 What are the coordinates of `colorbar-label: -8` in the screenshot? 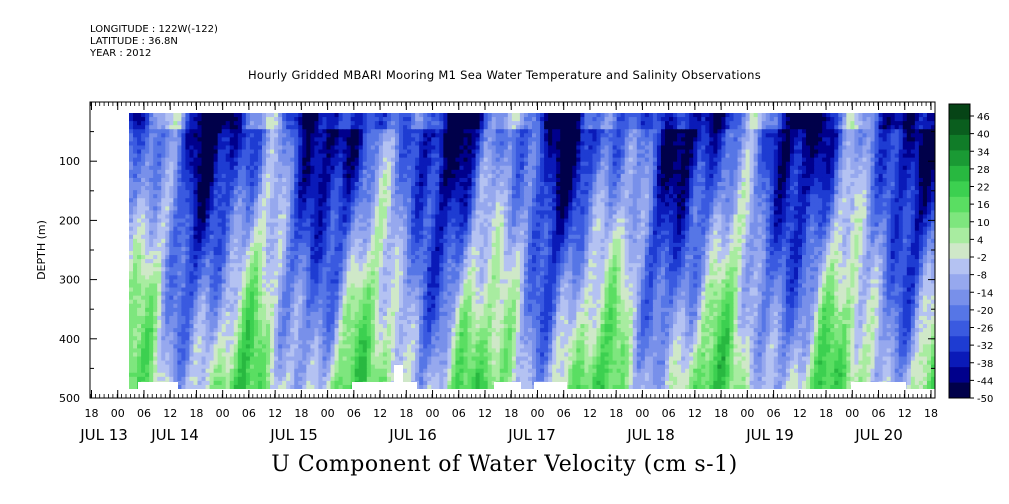 It's located at (982, 276).